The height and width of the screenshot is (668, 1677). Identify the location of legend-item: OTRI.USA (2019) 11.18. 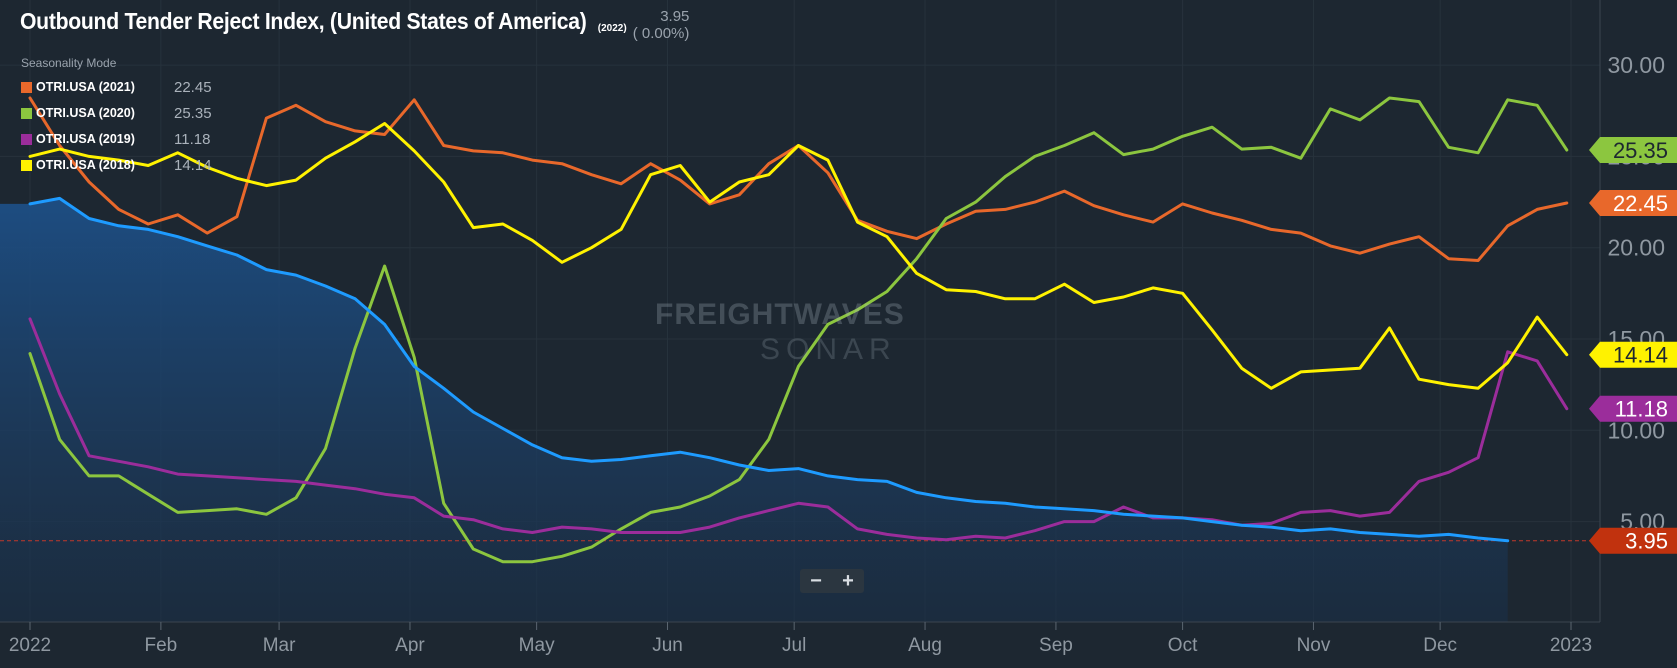
(116, 139).